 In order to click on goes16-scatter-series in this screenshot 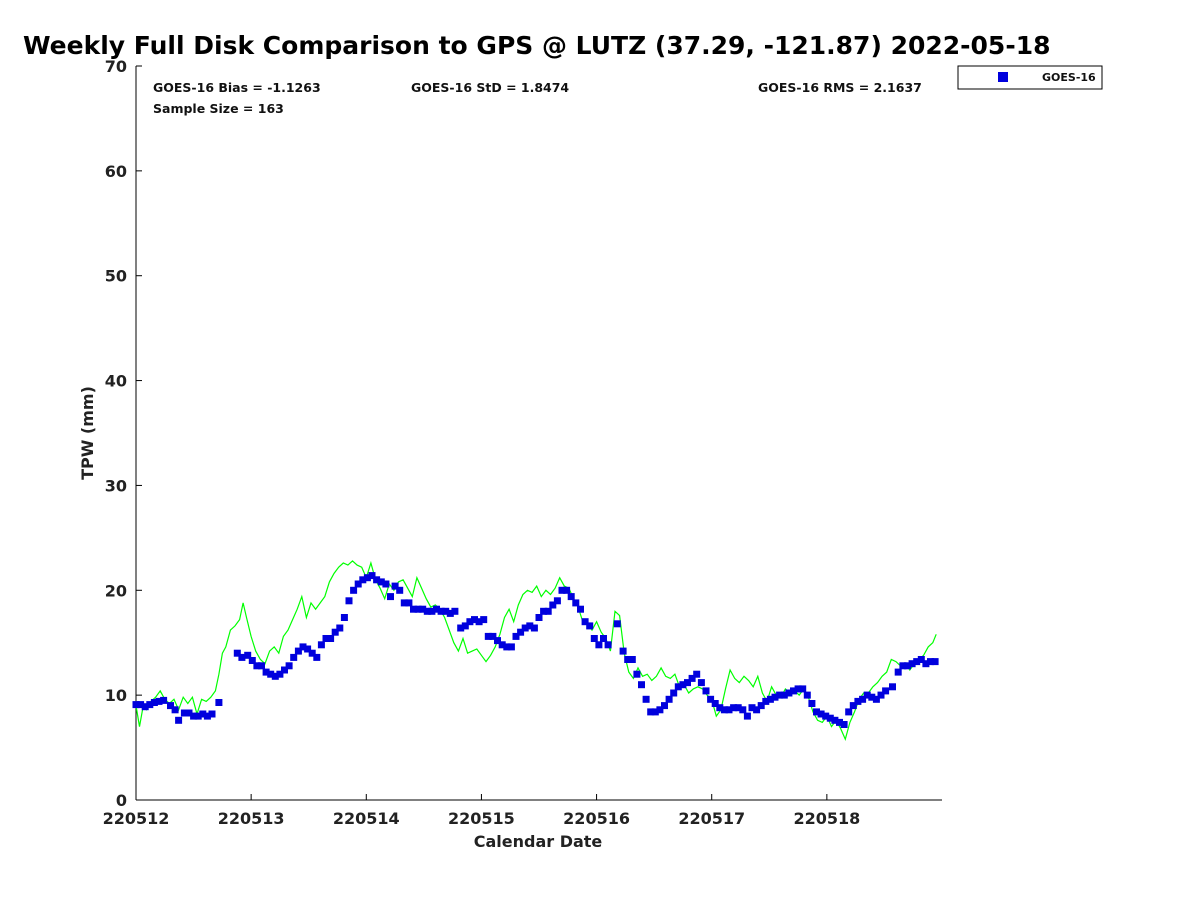, I will do `click(535, 650)`.